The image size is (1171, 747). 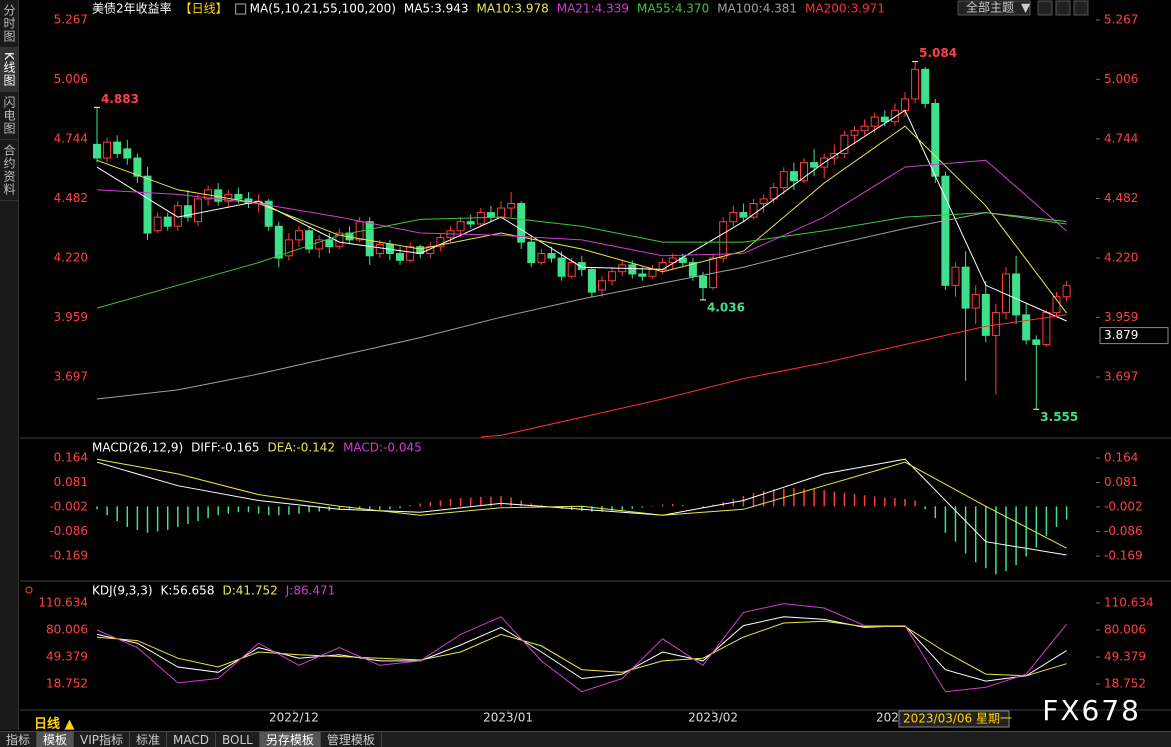 What do you see at coordinates (1121, 198) in the screenshot?
I see `y-tick-label-right: 4.482` at bounding box center [1121, 198].